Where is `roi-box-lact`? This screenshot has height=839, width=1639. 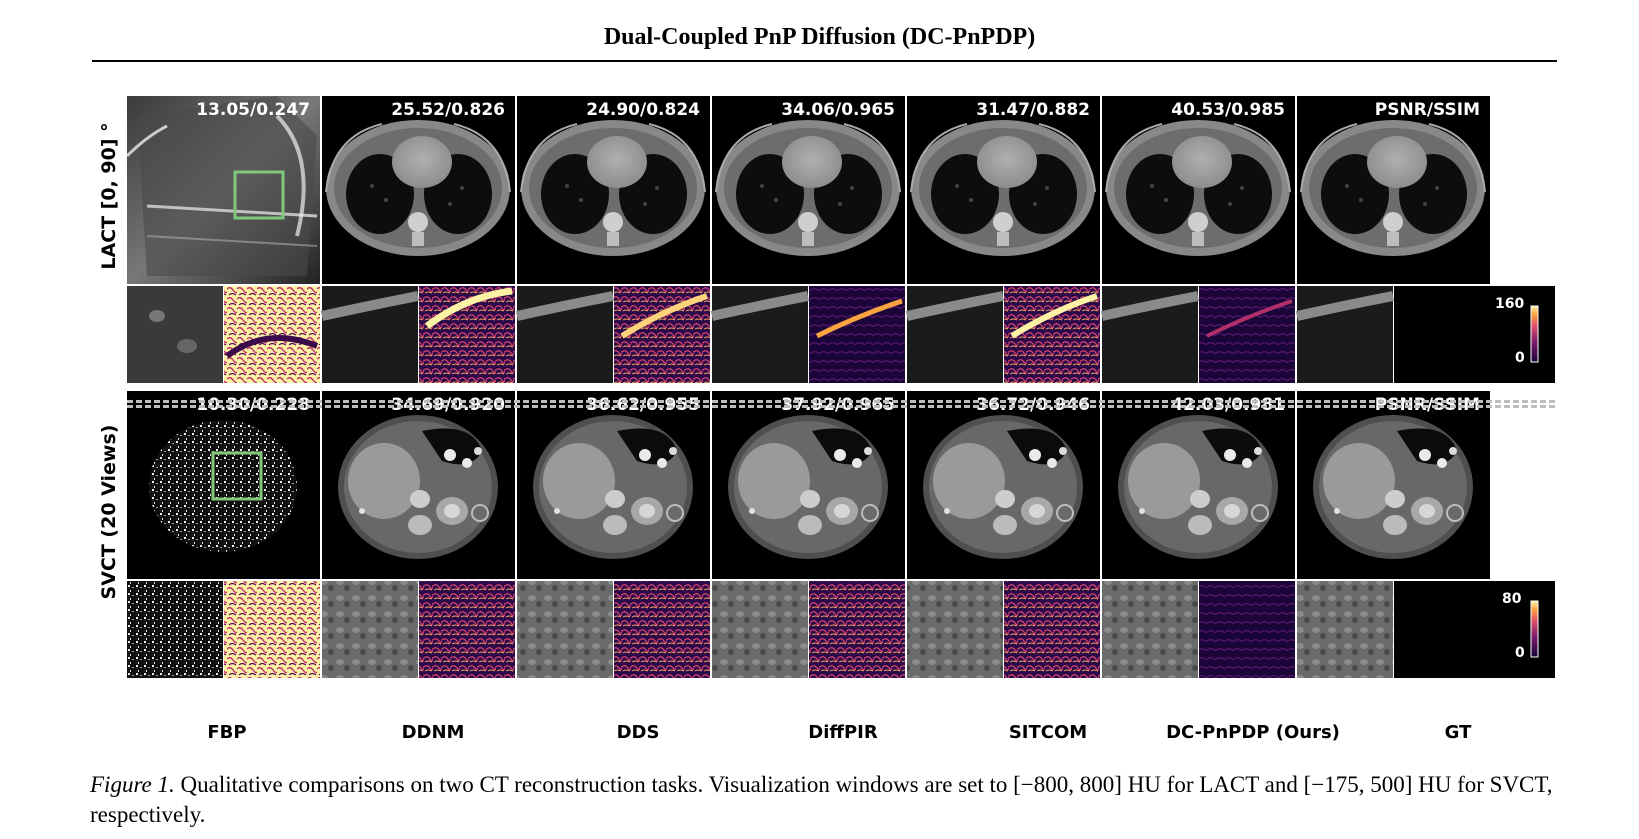
roi-box-lact is located at coordinates (259, 195).